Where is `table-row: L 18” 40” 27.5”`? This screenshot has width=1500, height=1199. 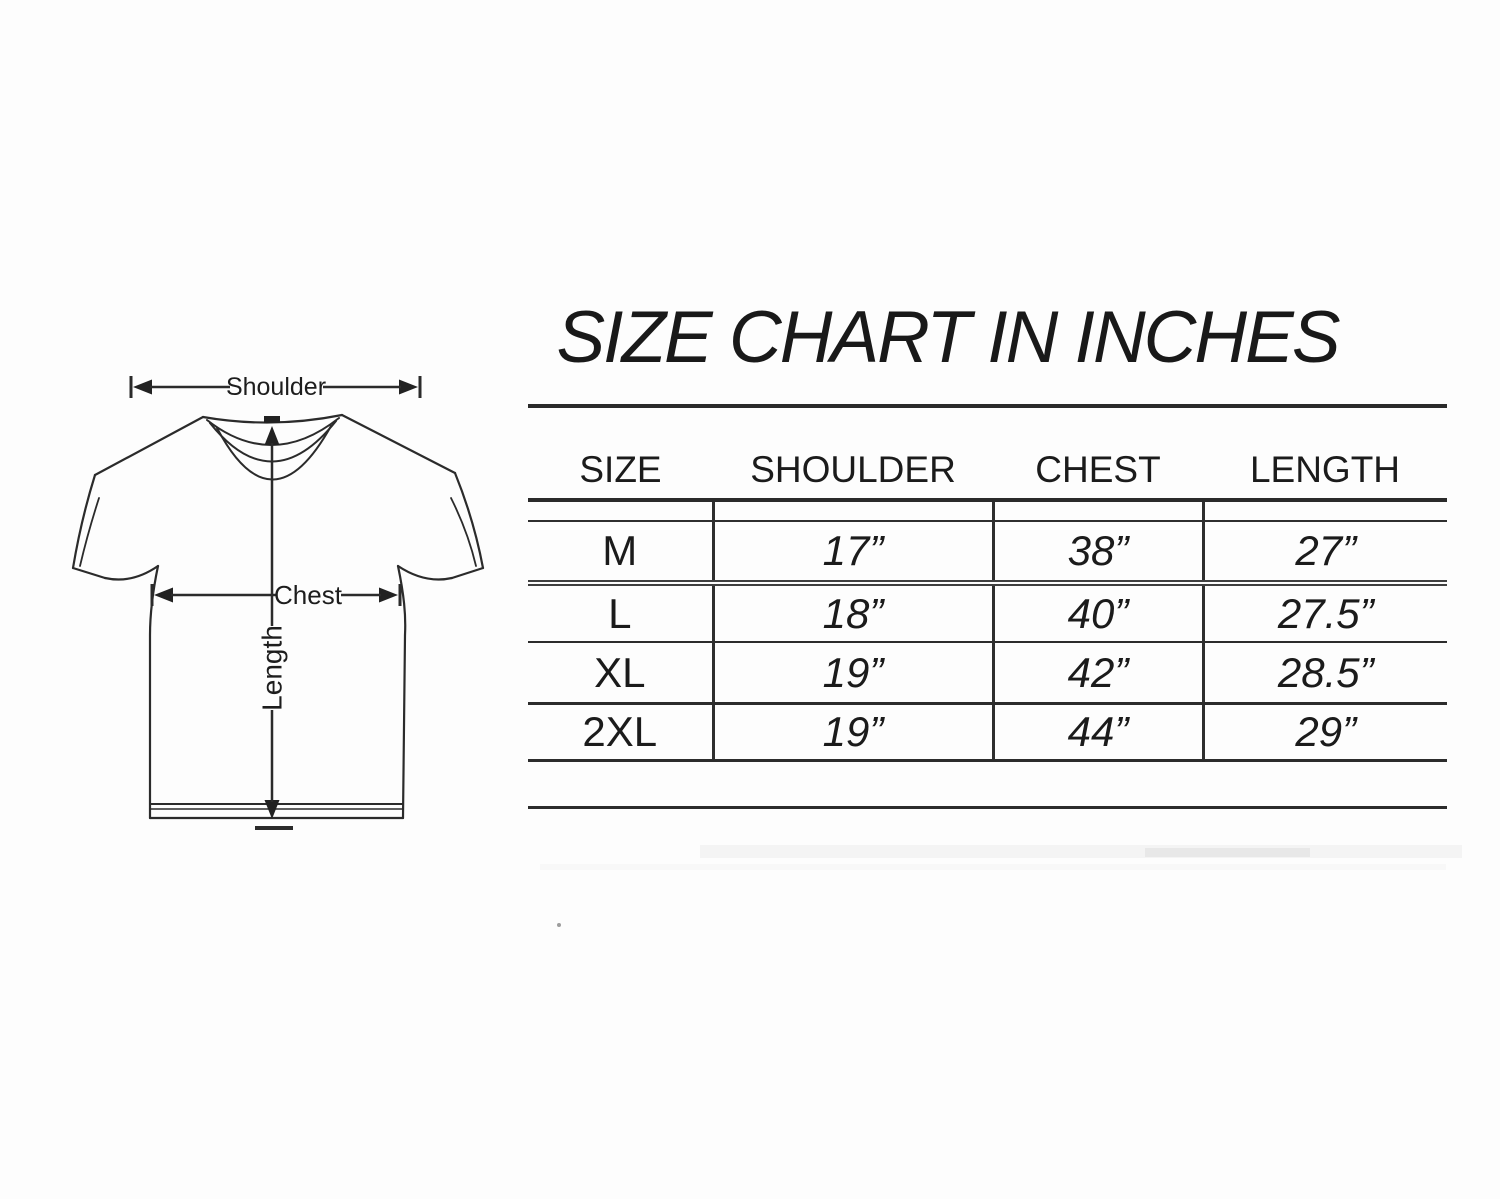
table-row: L 18” 40” 27.5” is located at coordinates (987, 613).